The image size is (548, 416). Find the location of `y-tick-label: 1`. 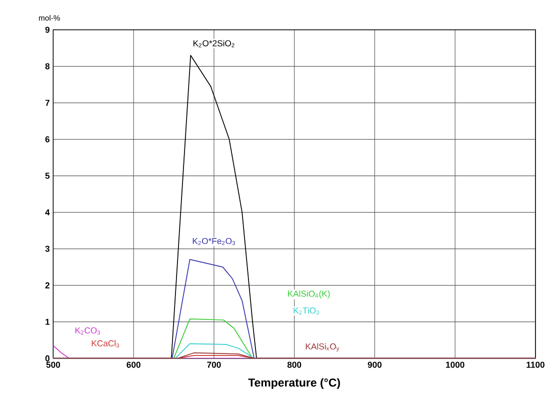

y-tick-label: 1 is located at coordinates (48, 321).